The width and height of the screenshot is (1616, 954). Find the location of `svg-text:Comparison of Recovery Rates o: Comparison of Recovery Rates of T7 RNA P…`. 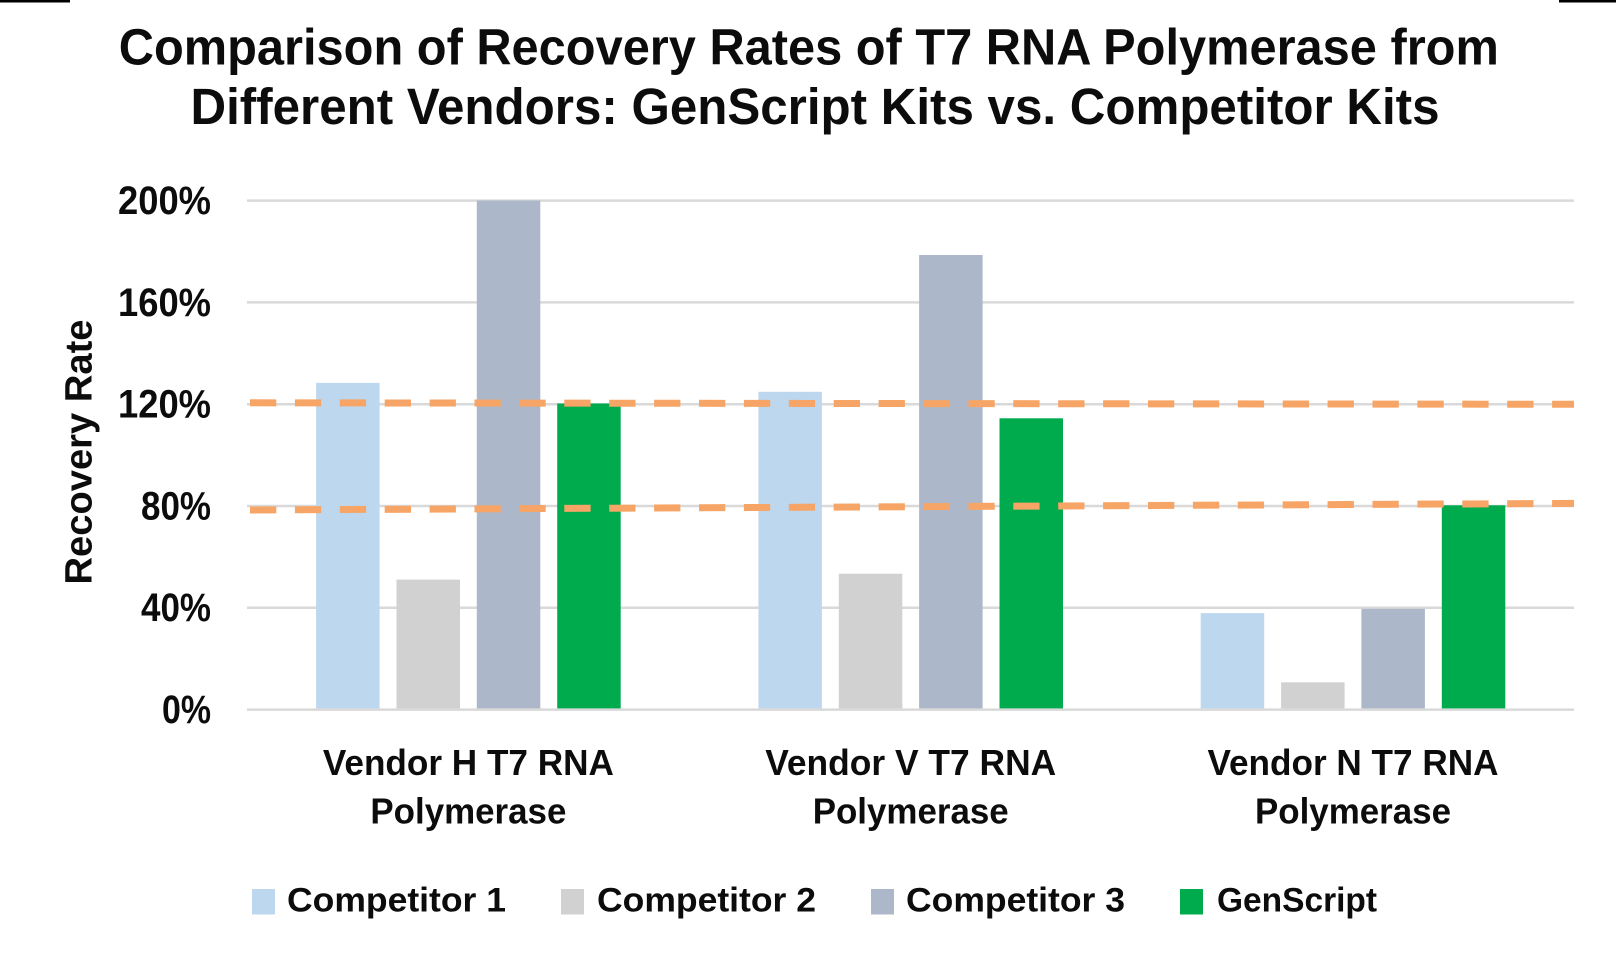

svg-text:Comparison of Recovery Rates o: Comparison of Recovery Rates of T7 RNA P… is located at coordinates (809, 47).